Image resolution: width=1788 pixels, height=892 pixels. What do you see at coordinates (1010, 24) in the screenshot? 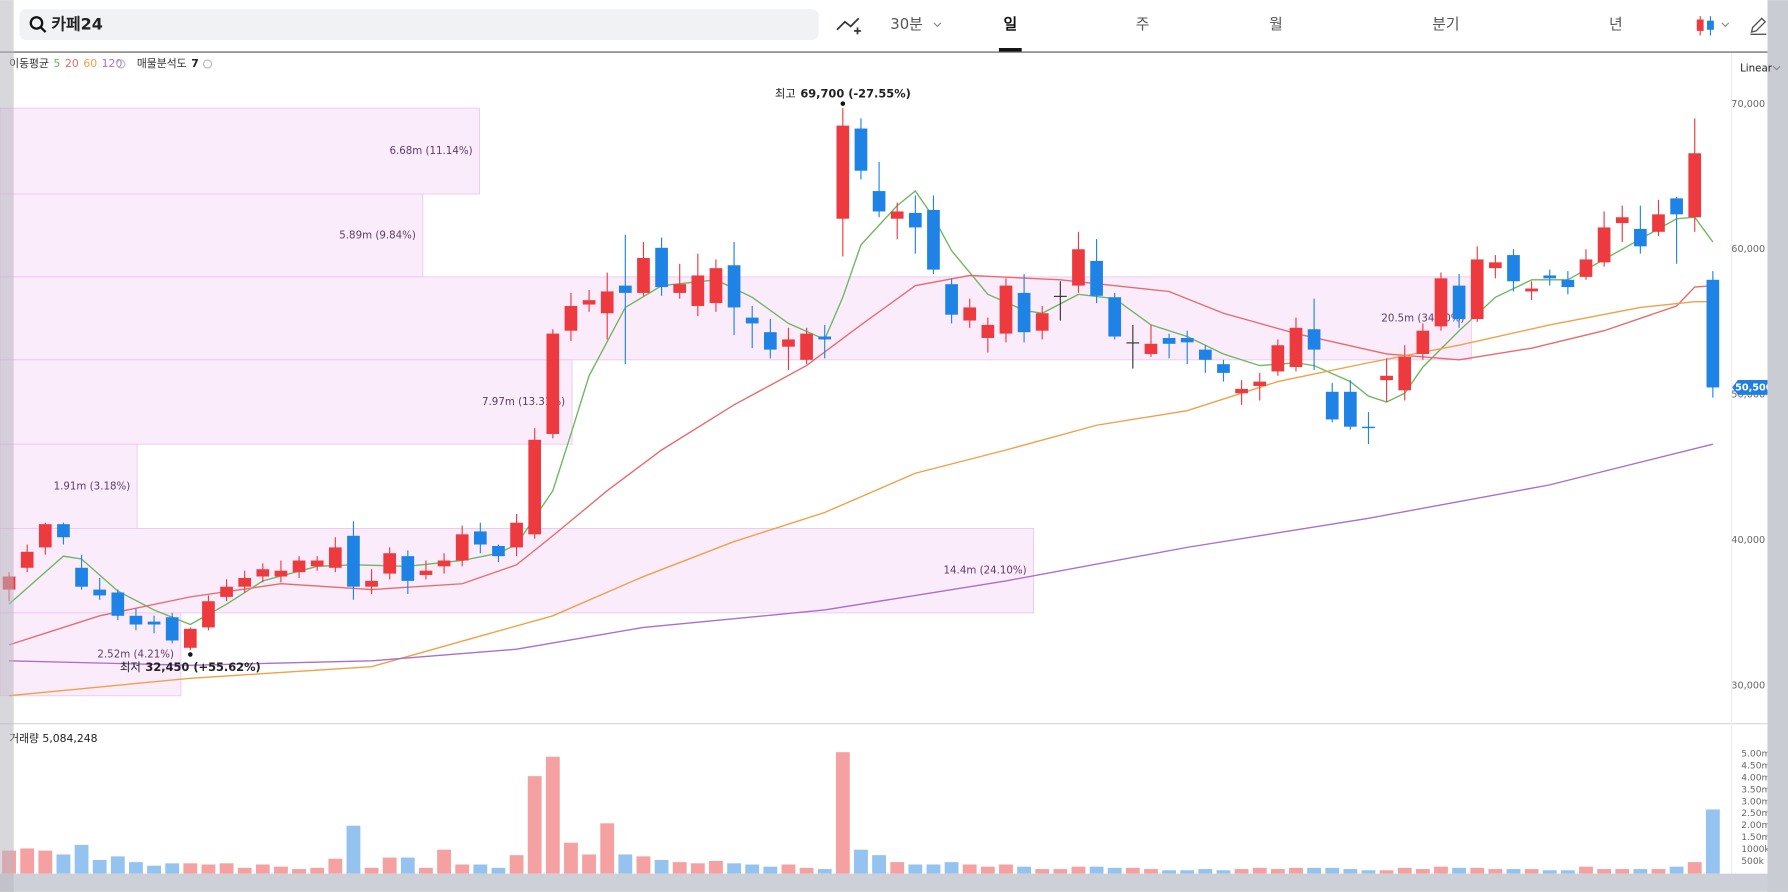
I see `interval-tab: 일` at bounding box center [1010, 24].